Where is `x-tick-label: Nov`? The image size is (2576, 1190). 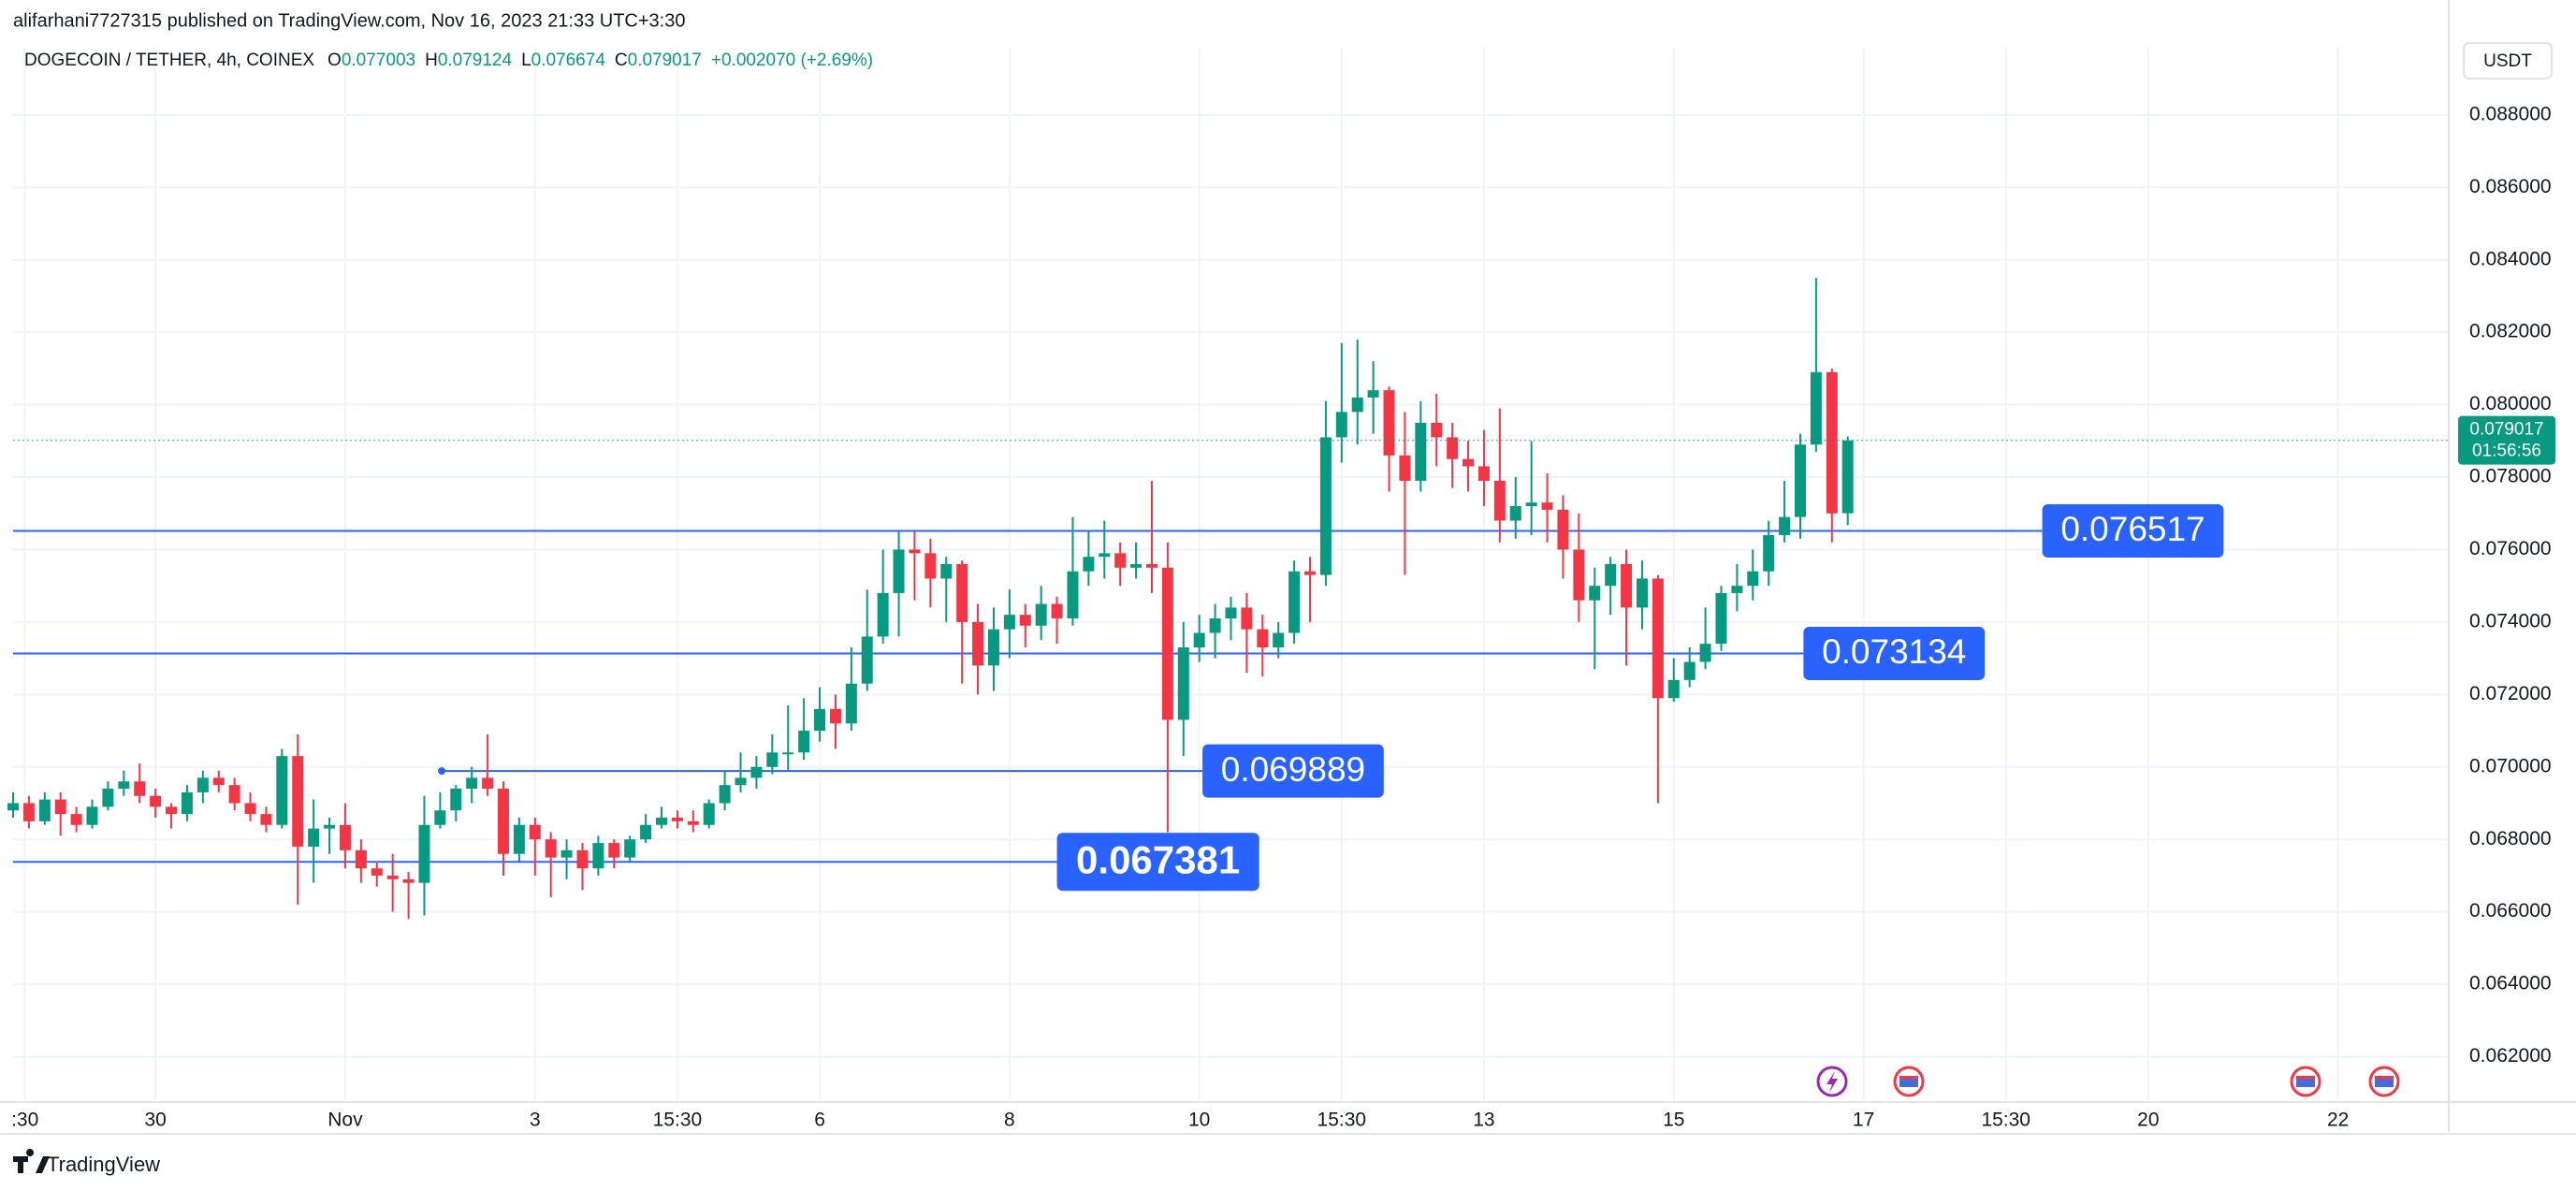
x-tick-label: Nov is located at coordinates (345, 1120).